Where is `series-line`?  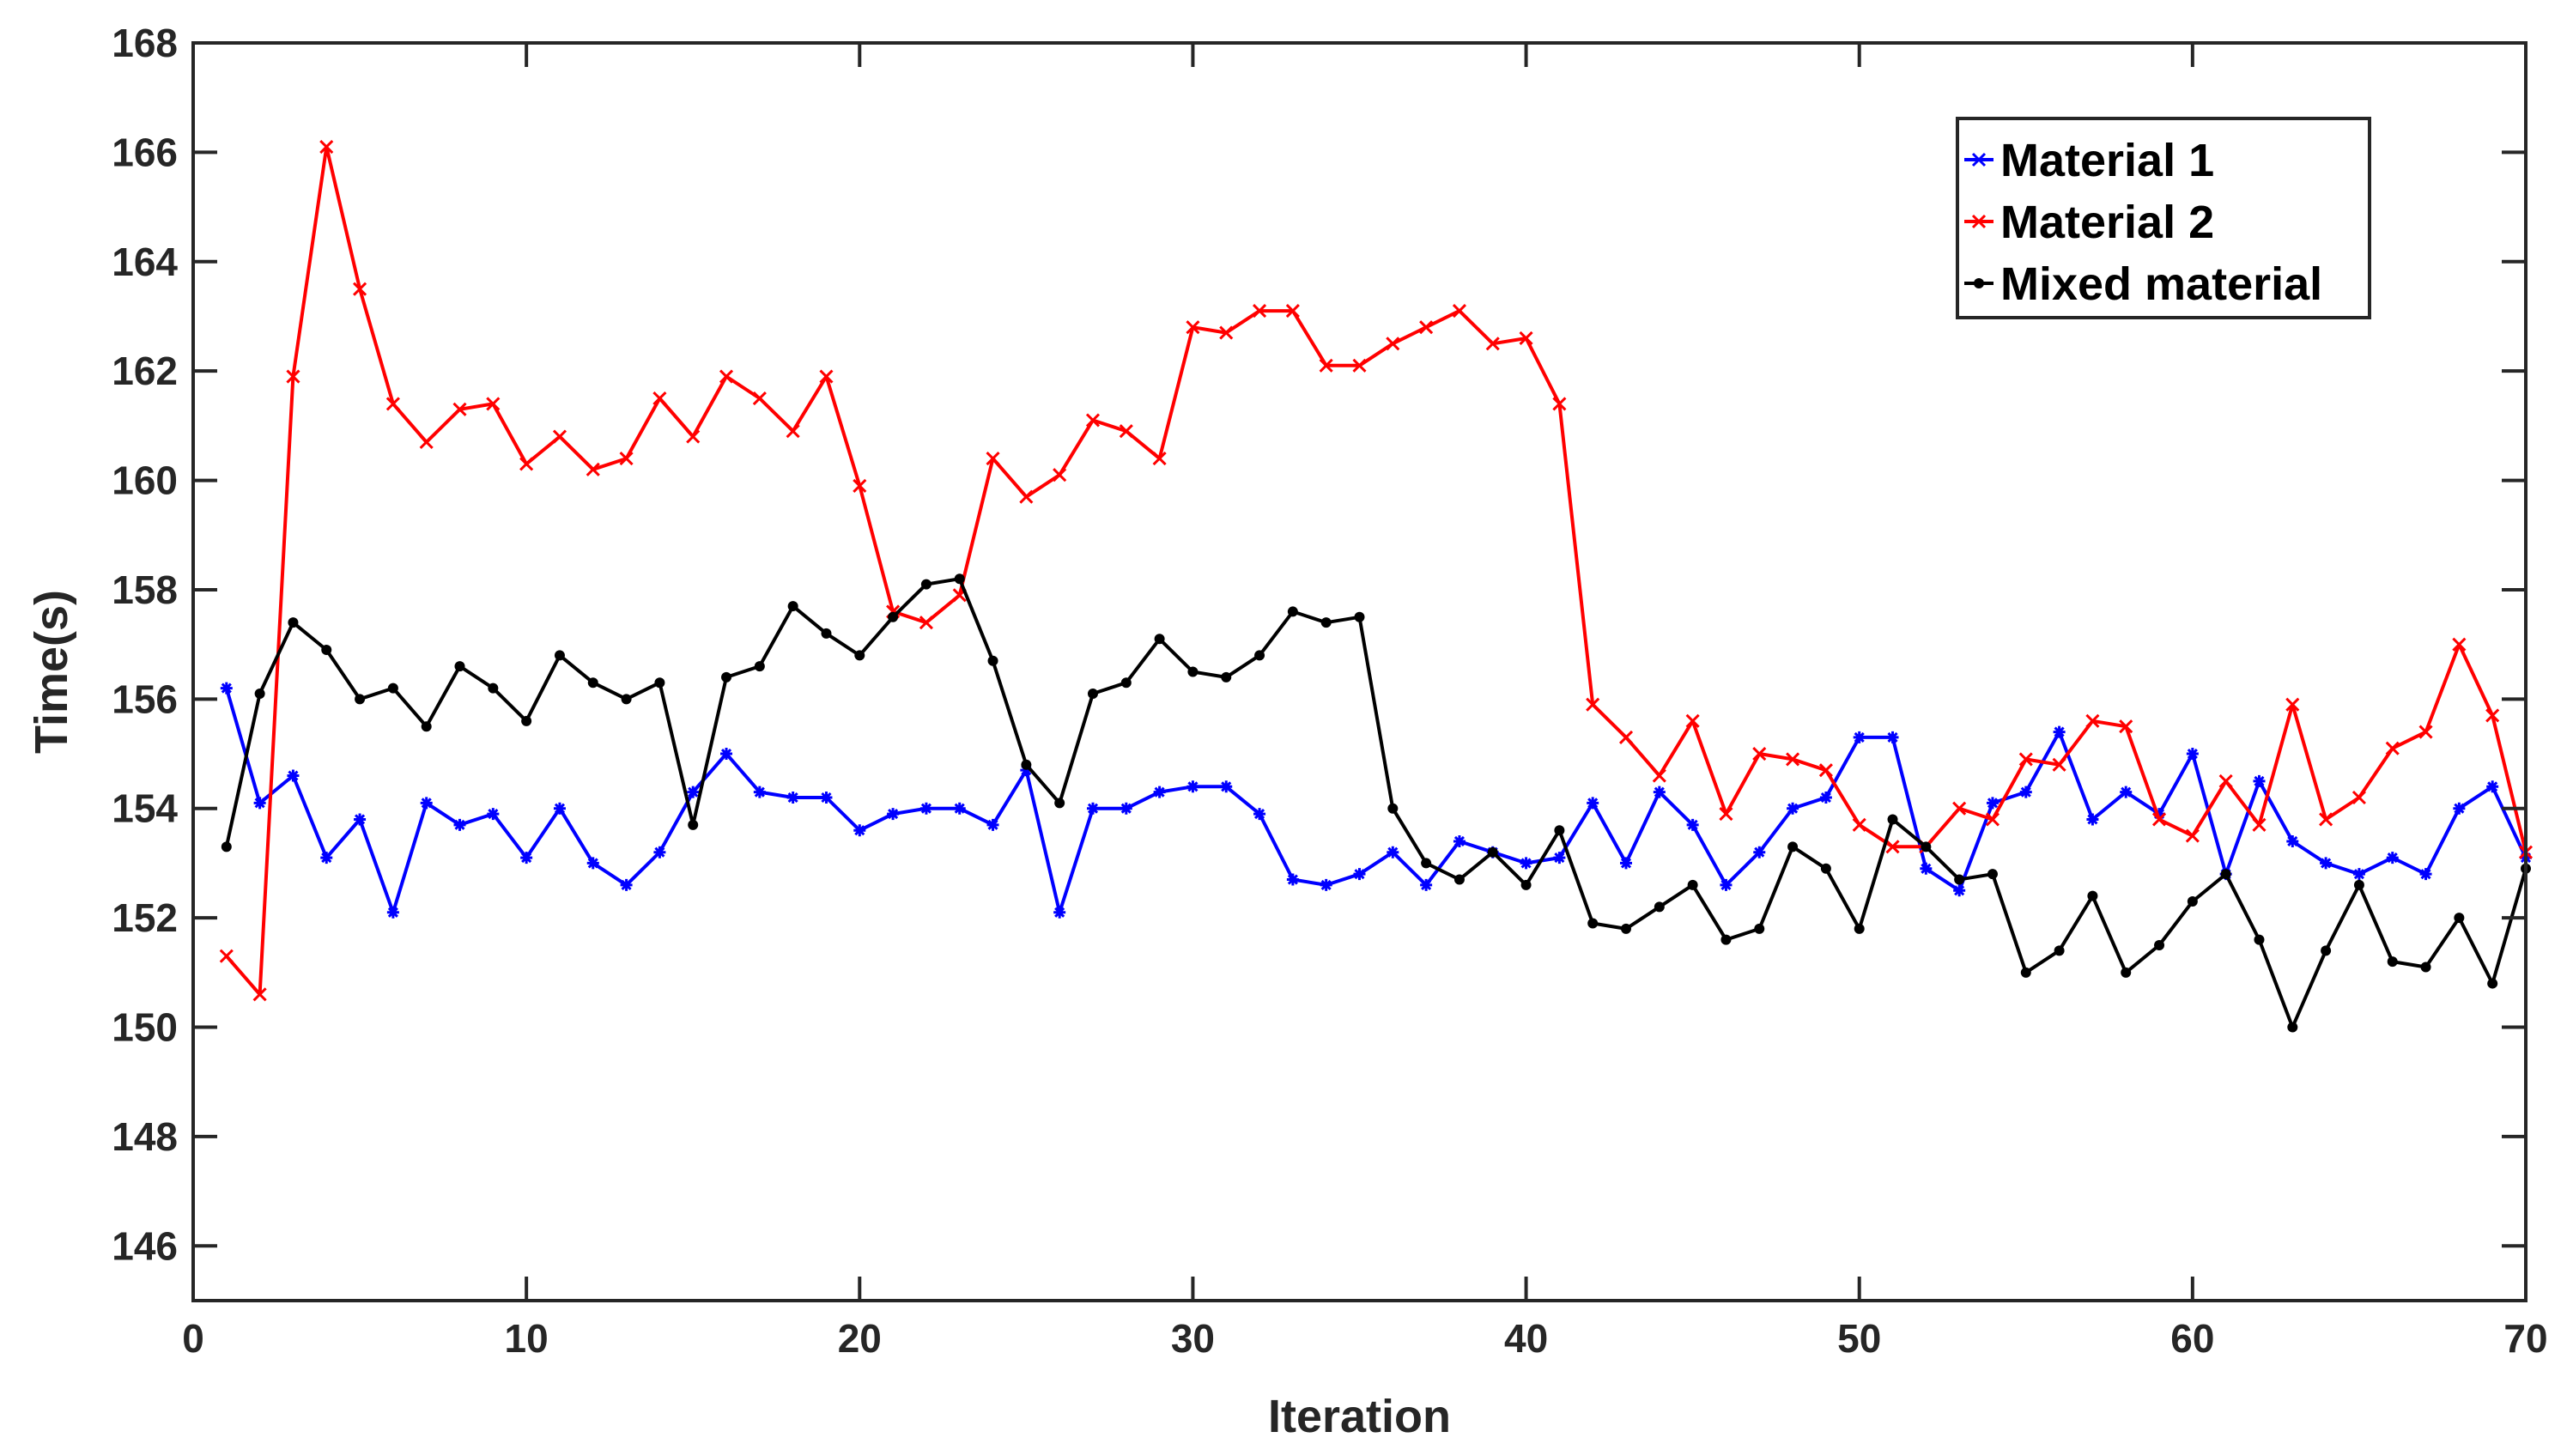
series-line is located at coordinates (1375, 801).